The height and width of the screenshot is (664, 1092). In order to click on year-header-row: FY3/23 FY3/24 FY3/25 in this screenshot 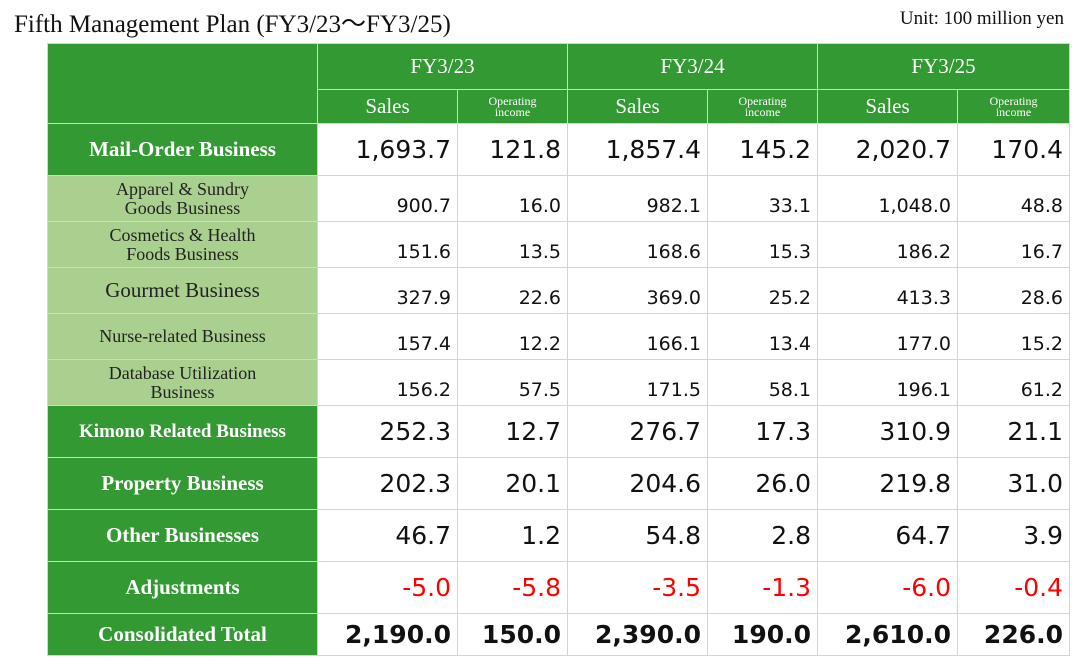, I will do `click(558, 83)`.